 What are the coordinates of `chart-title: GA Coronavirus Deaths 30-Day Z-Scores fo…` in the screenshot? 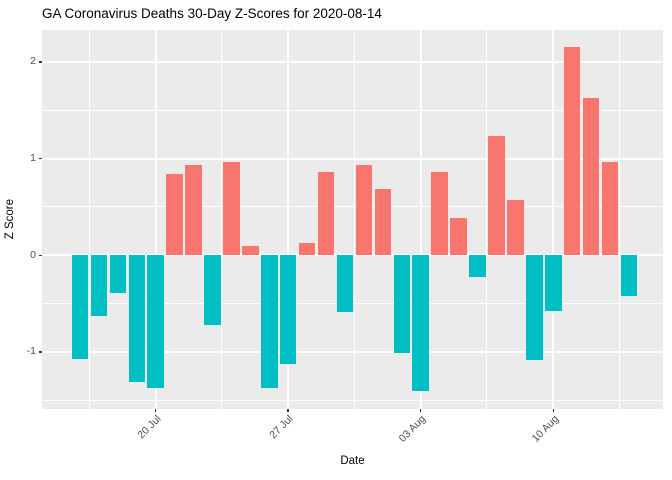 It's located at (212, 13).